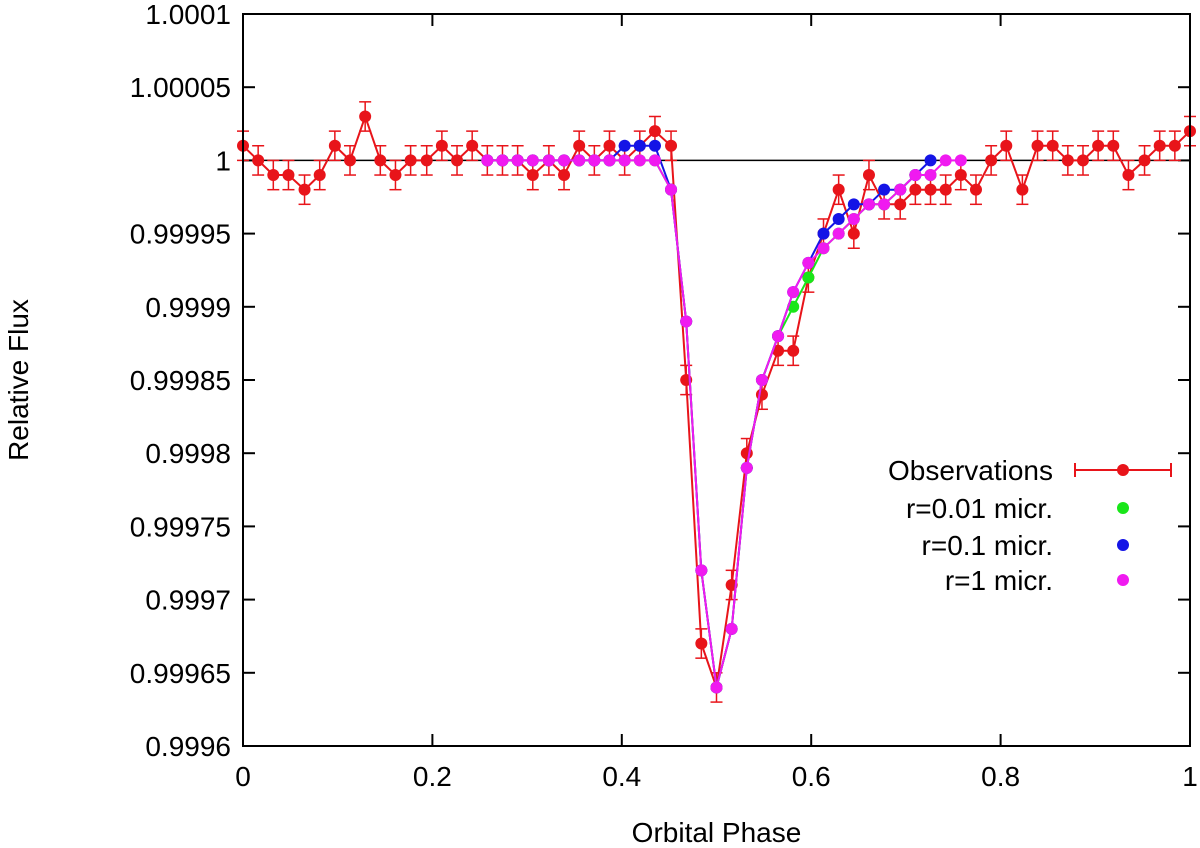 This screenshot has width=1200, height=848. Describe the element at coordinates (188, 15) in the screenshot. I see `y-tick-label: 1.0001` at that location.